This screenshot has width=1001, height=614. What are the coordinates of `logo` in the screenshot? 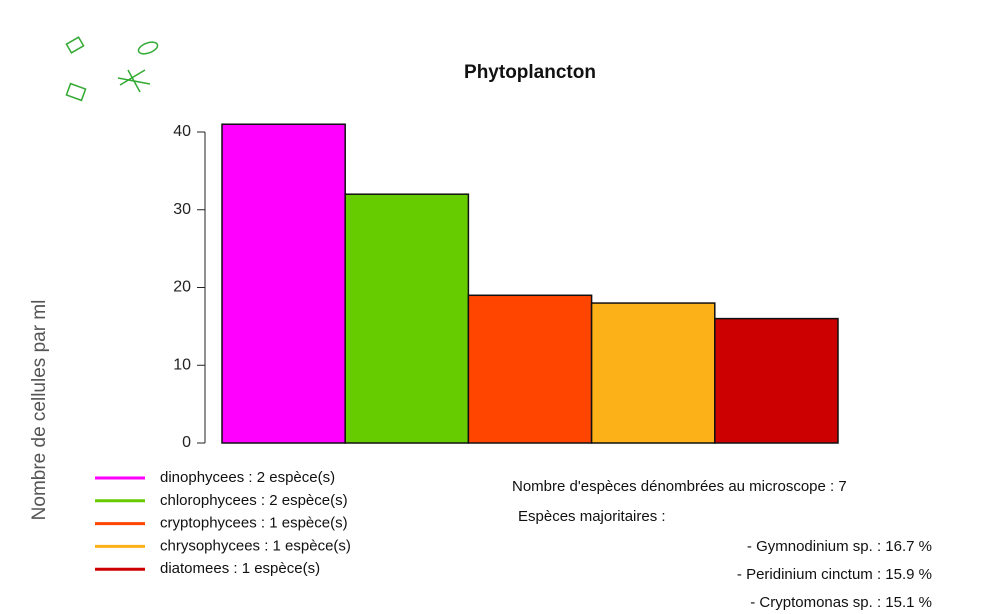 It's located at (112, 69).